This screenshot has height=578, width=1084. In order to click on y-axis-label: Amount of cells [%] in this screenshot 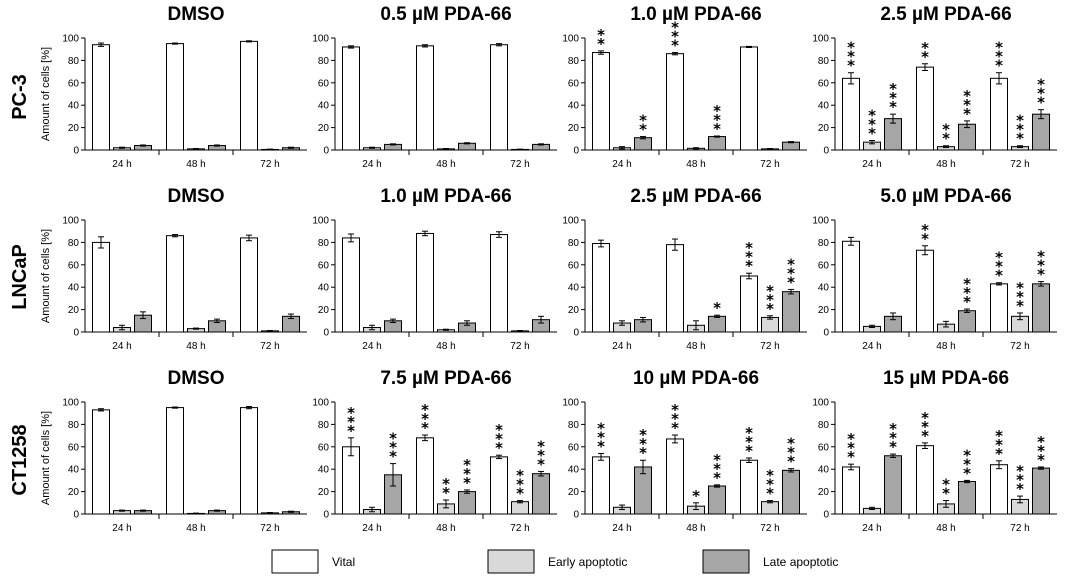, I will do `click(46, 94)`.